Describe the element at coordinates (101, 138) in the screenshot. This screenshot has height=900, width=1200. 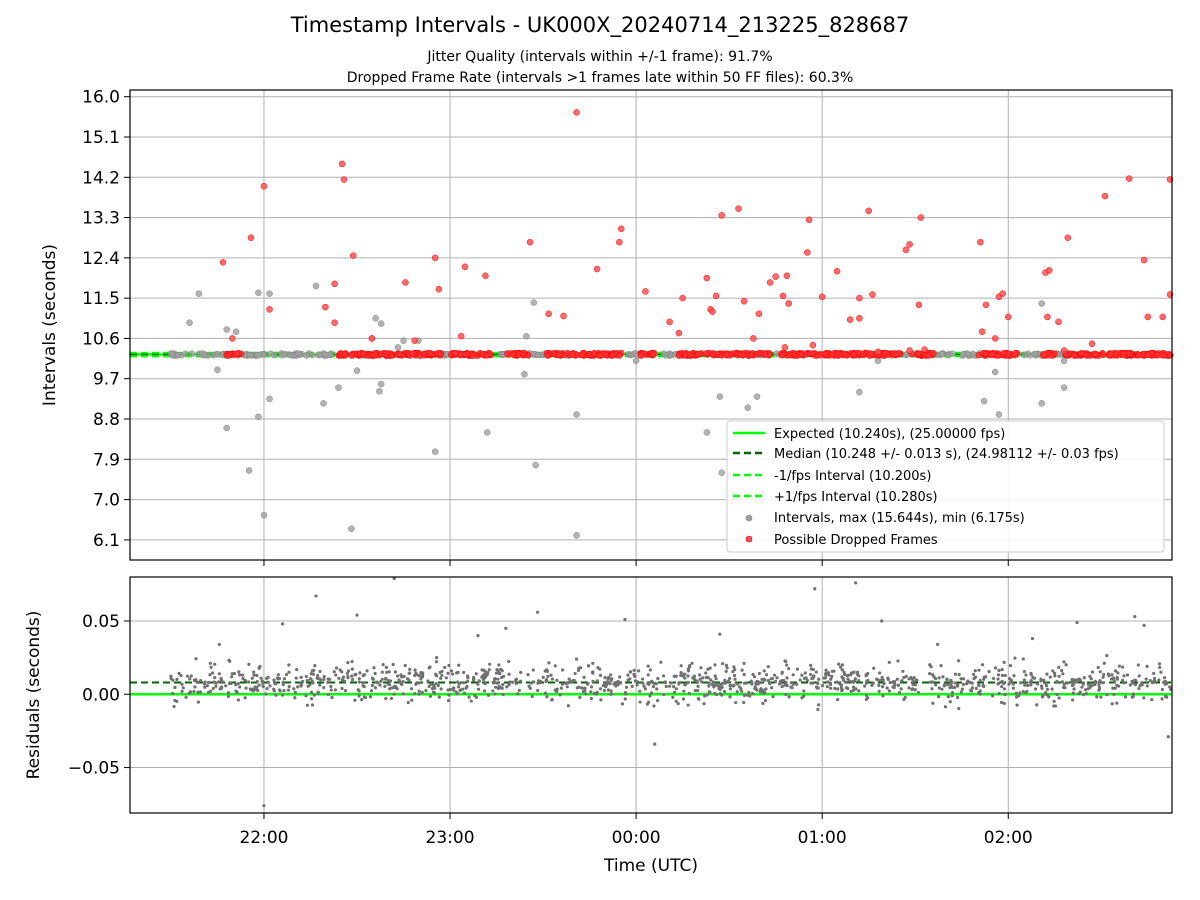
I see `intervals-y-tick-label: 15.1` at that location.